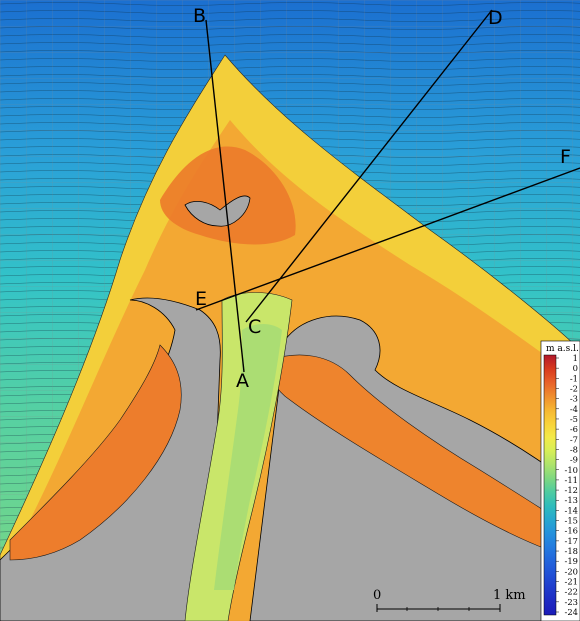  Describe the element at coordinates (574, 388) in the screenshot. I see `legend-tick-label: -2` at that location.